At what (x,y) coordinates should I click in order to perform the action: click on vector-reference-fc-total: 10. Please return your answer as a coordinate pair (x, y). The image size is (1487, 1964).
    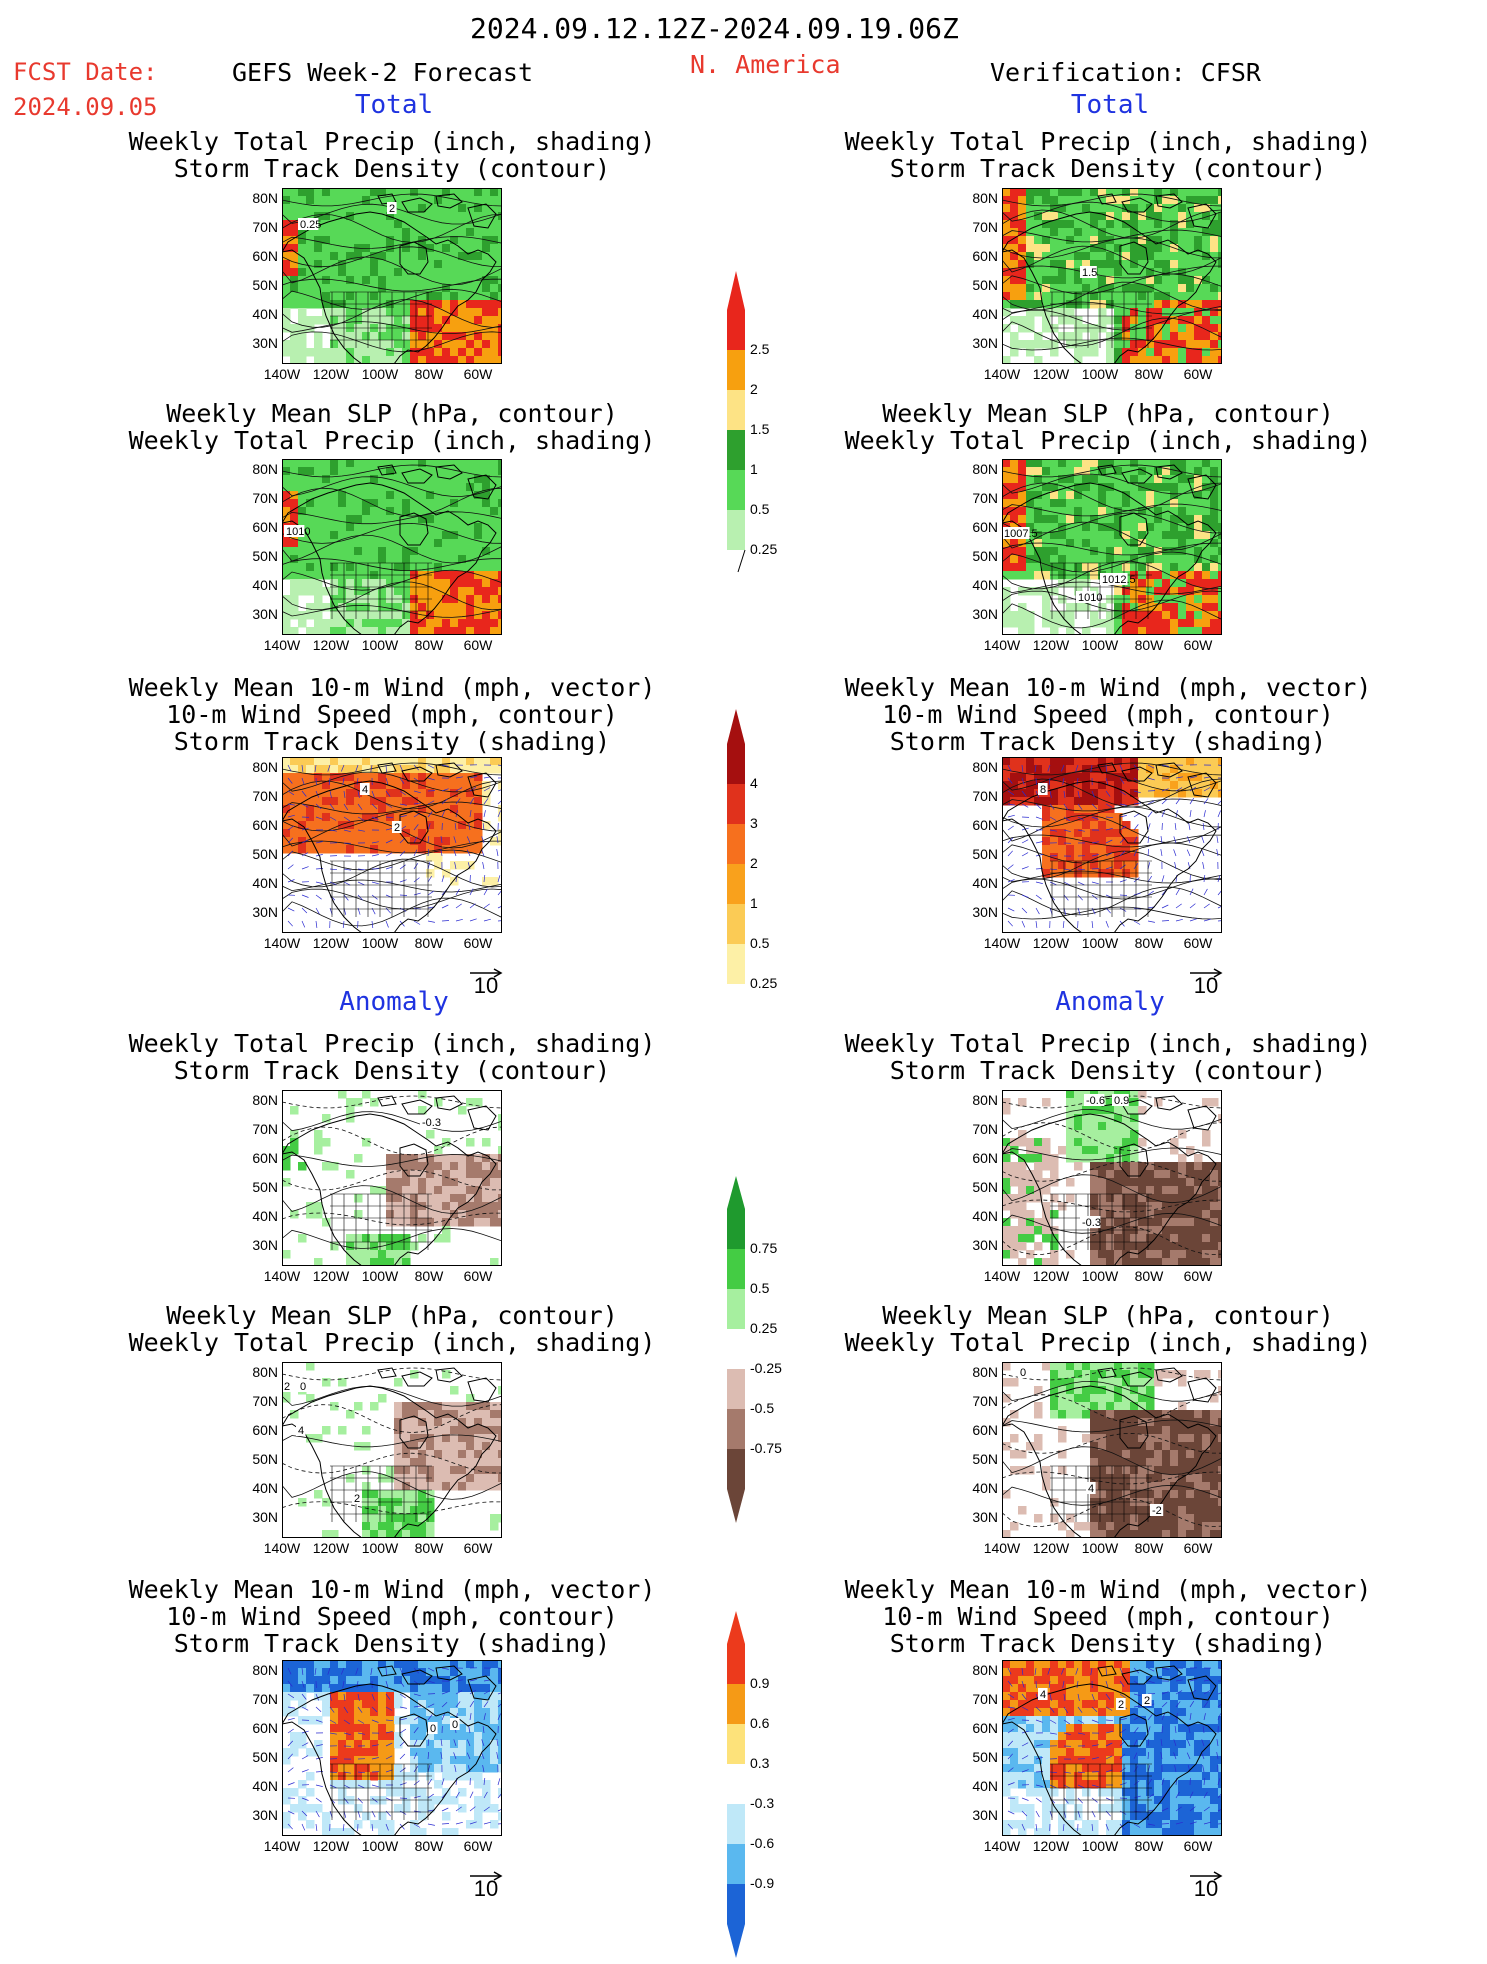
    Looking at the image, I should click on (486, 972).